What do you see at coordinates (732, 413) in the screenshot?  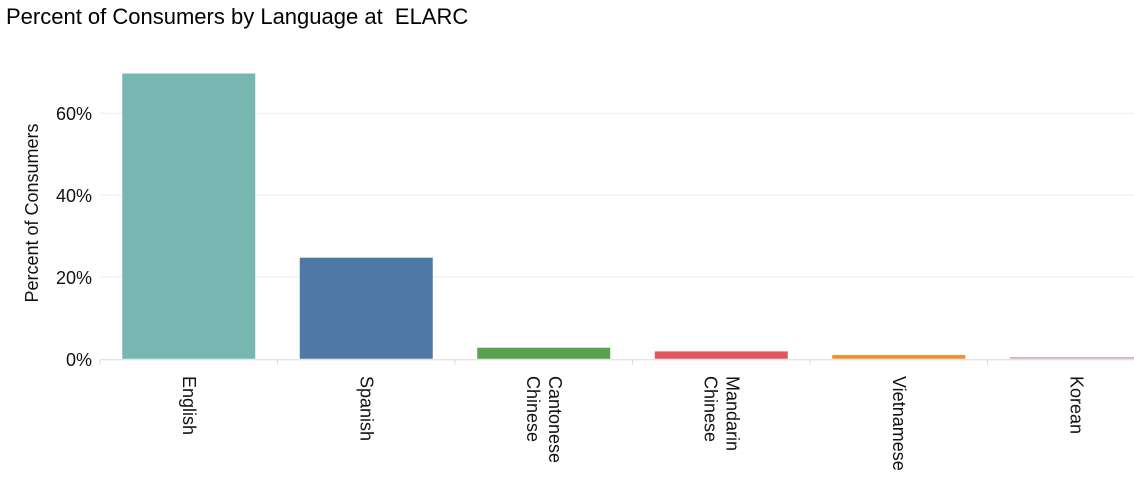 I see `category-label: Mandarin` at bounding box center [732, 413].